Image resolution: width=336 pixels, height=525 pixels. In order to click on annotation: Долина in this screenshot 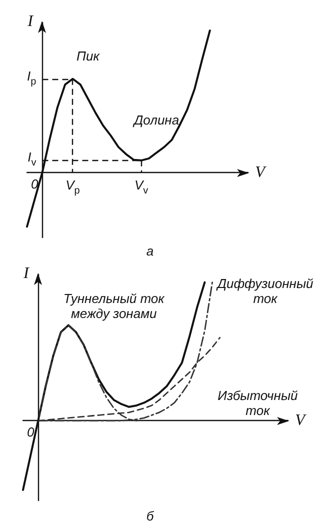, I will do `click(157, 120)`.